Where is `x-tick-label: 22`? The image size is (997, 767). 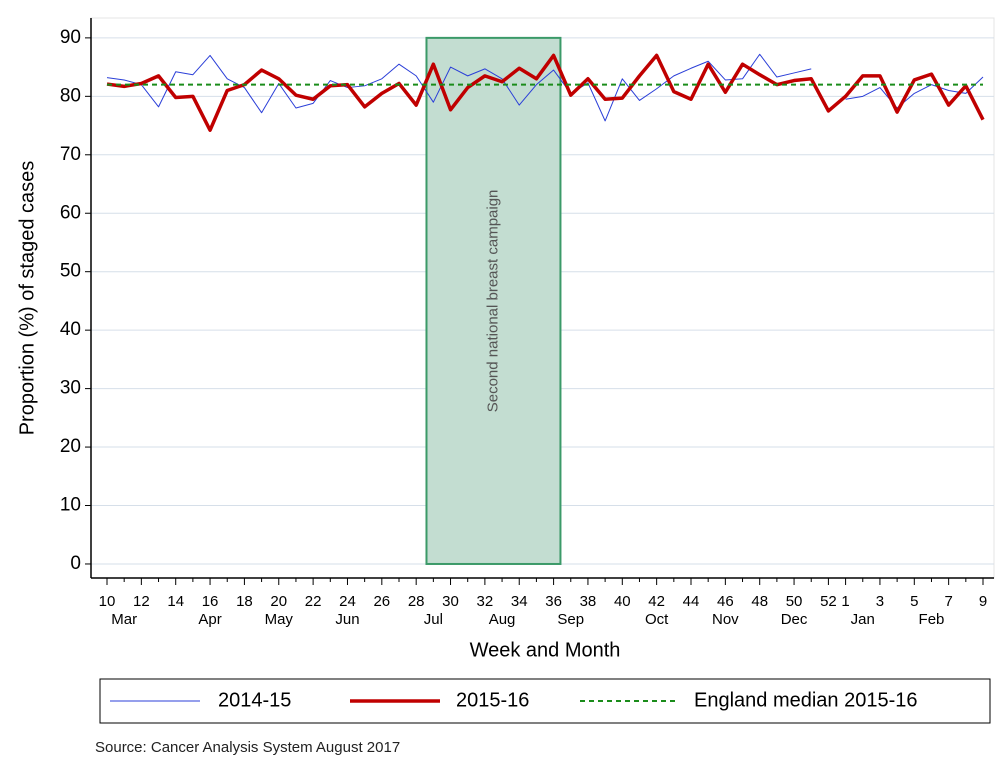
x-tick-label: 22 is located at coordinates (313, 601).